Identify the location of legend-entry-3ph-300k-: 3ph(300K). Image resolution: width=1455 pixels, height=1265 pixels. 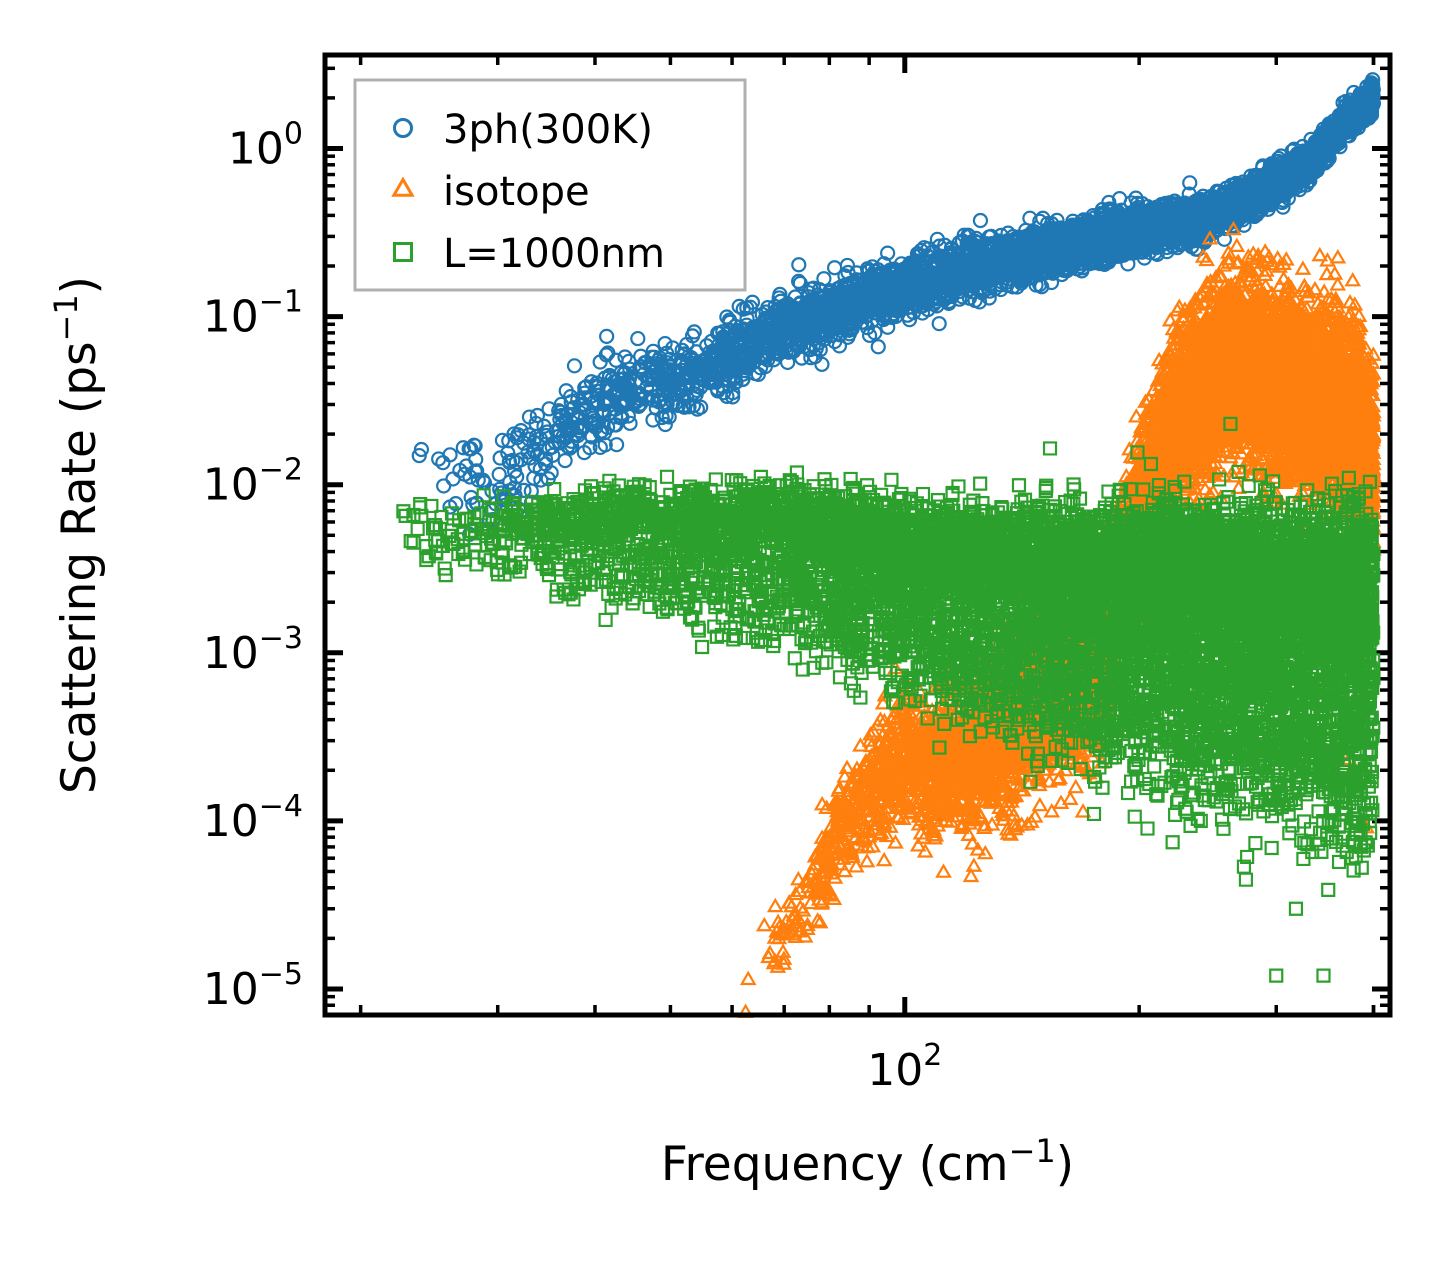
(522, 130).